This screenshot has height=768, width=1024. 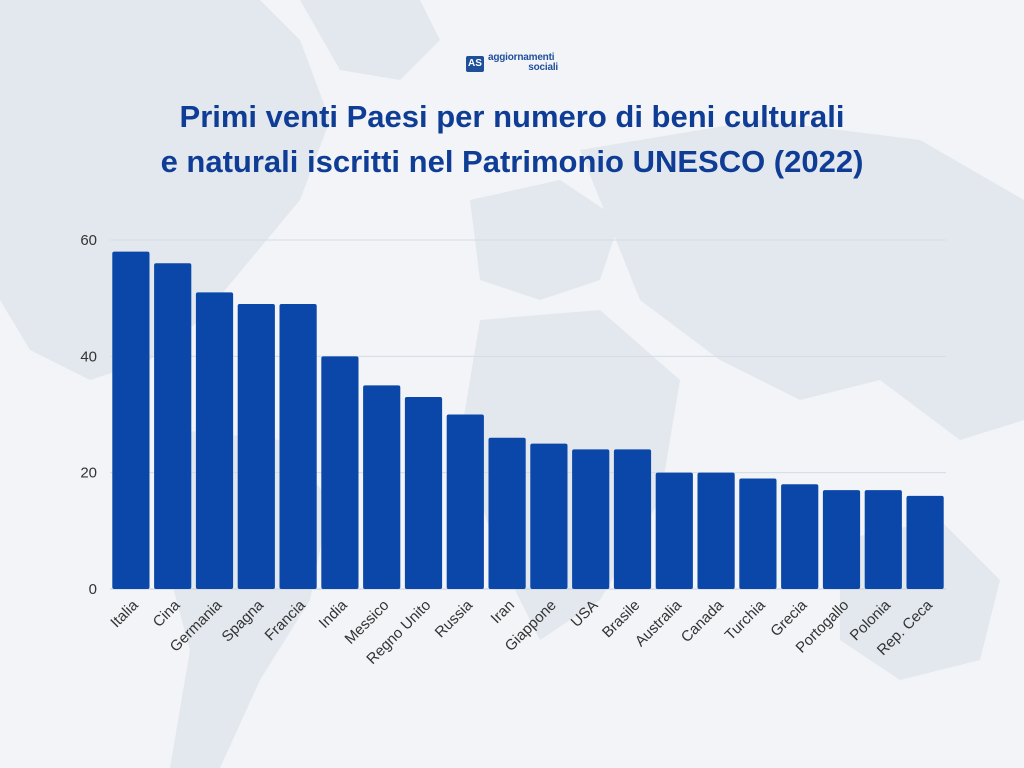 What do you see at coordinates (674, 530) in the screenshot?
I see `bar-australia` at bounding box center [674, 530].